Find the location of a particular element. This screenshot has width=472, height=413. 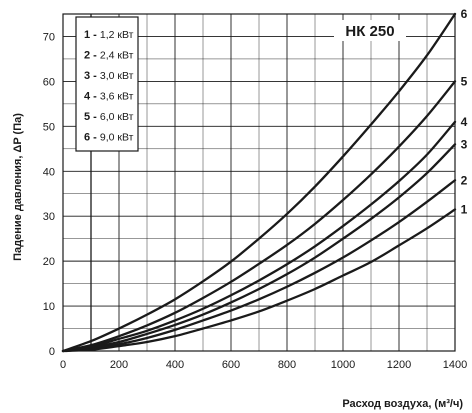

legend-number: 3 is located at coordinates (87, 76).